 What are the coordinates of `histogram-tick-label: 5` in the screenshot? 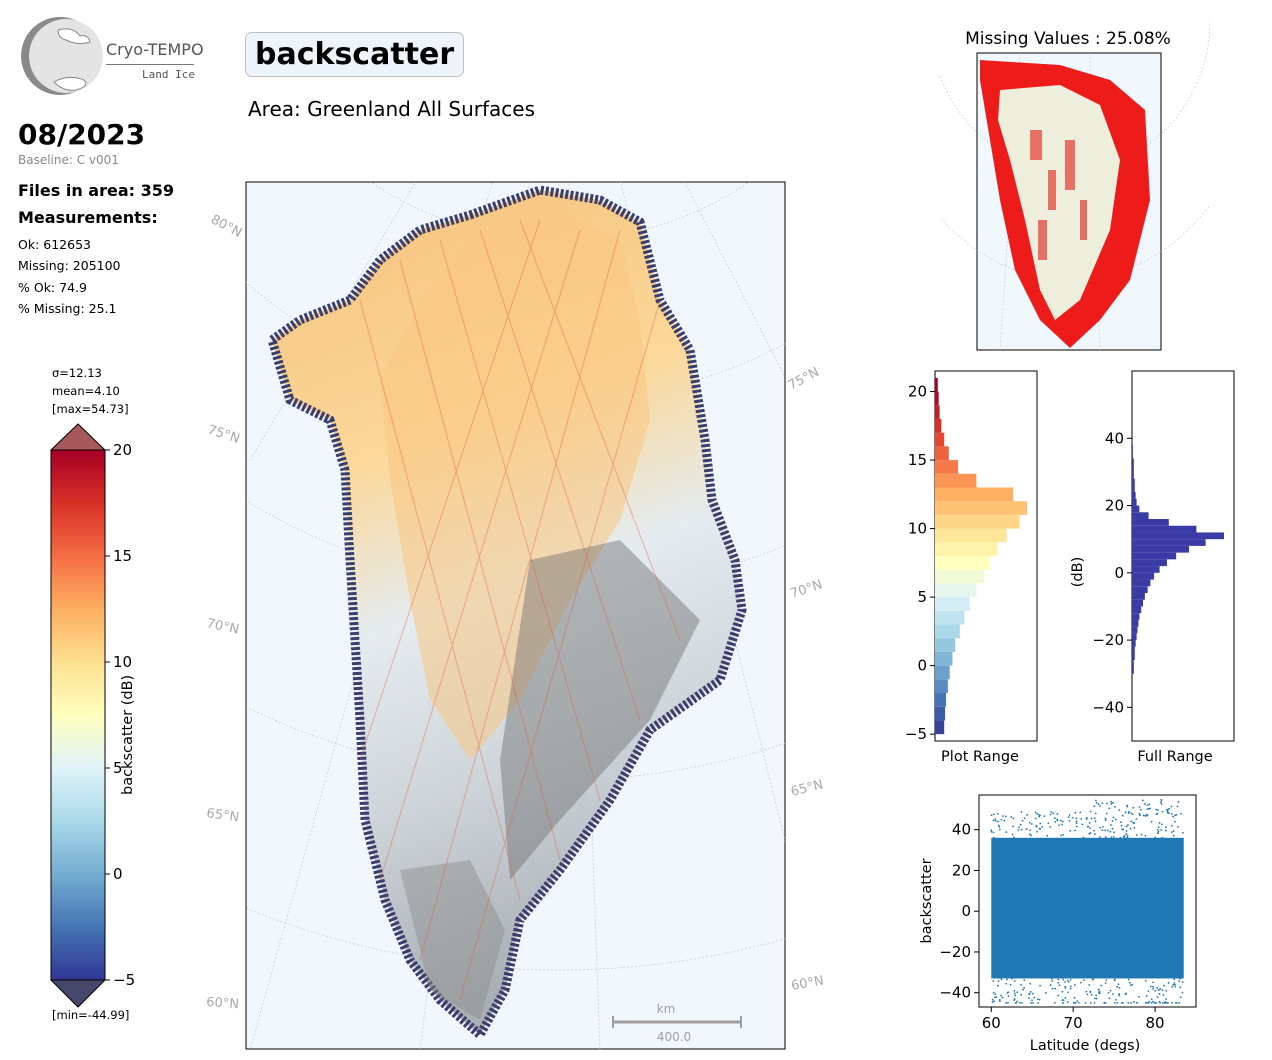 It's located at (922, 597).